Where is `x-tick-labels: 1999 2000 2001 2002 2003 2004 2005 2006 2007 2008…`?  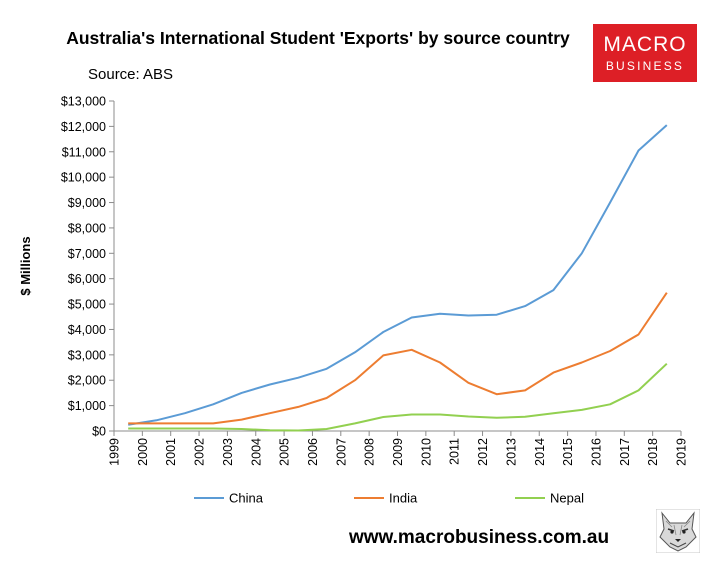 x-tick-labels: 1999 2000 2001 2002 2003 2004 2005 2006 2007 2008… is located at coordinates (398, 452).